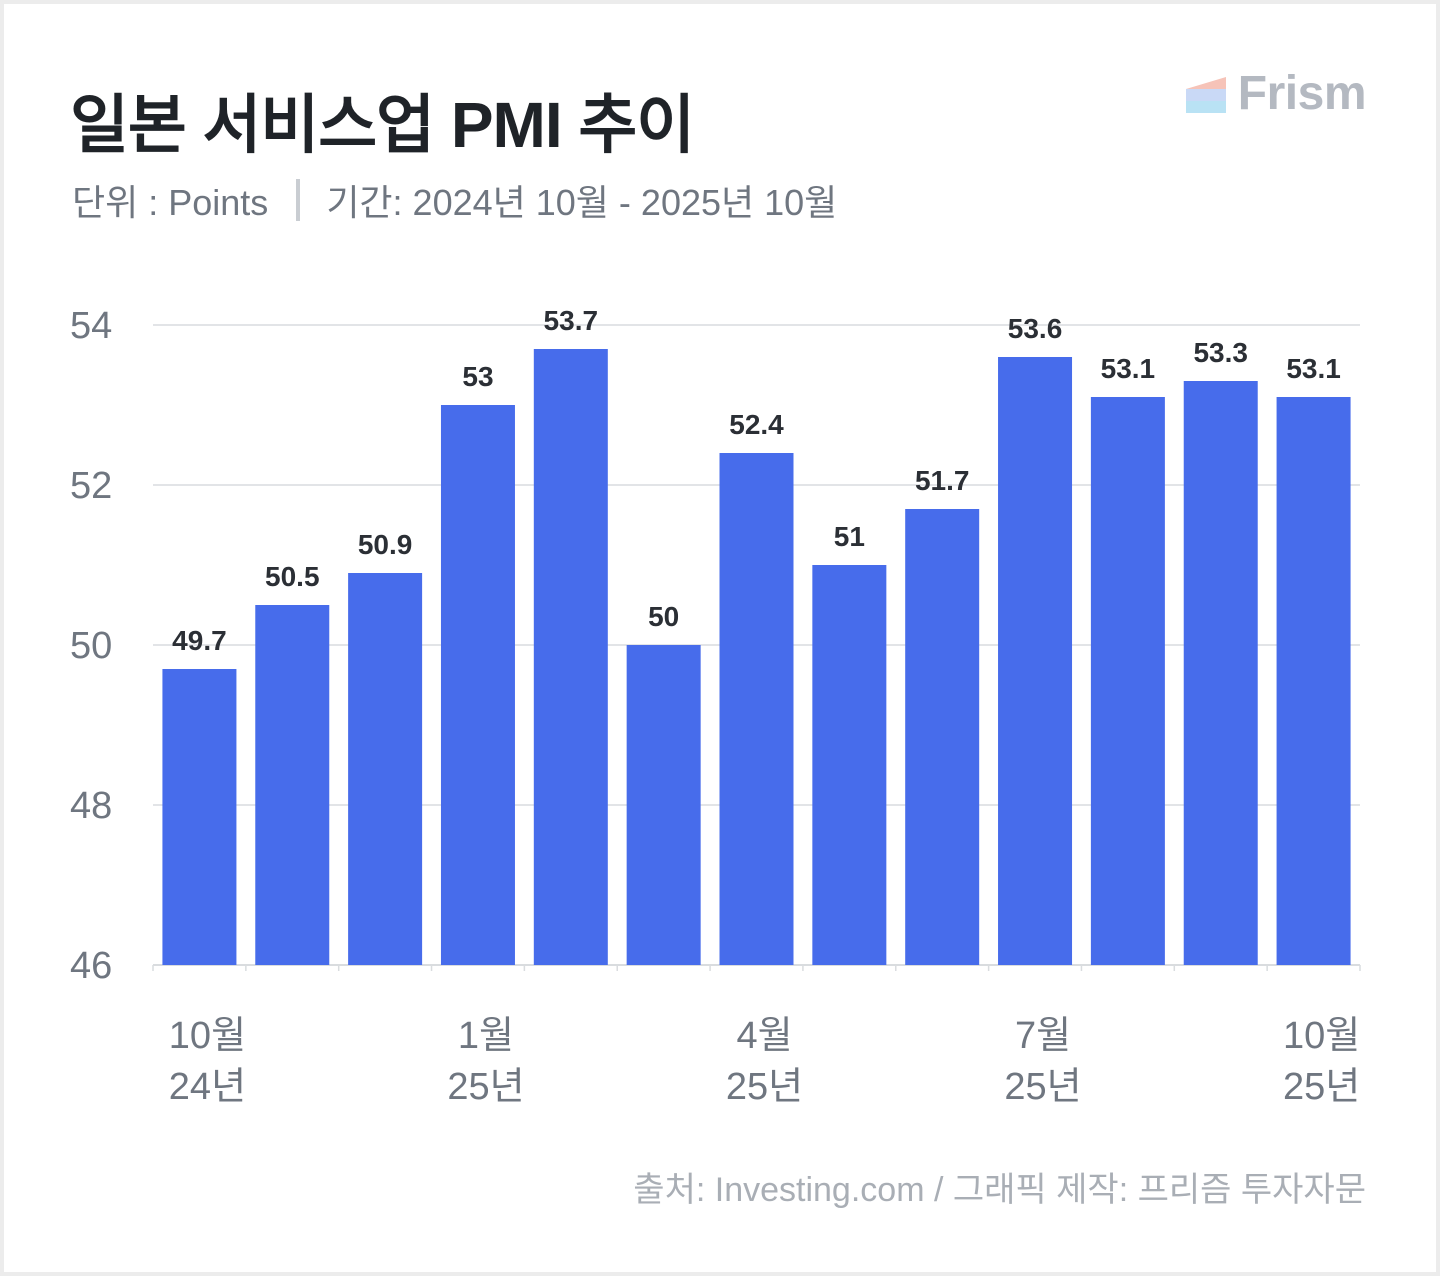 This screenshot has height=1276, width=1440. What do you see at coordinates (942, 480) in the screenshot?
I see `bar-value-label: 51.7` at bounding box center [942, 480].